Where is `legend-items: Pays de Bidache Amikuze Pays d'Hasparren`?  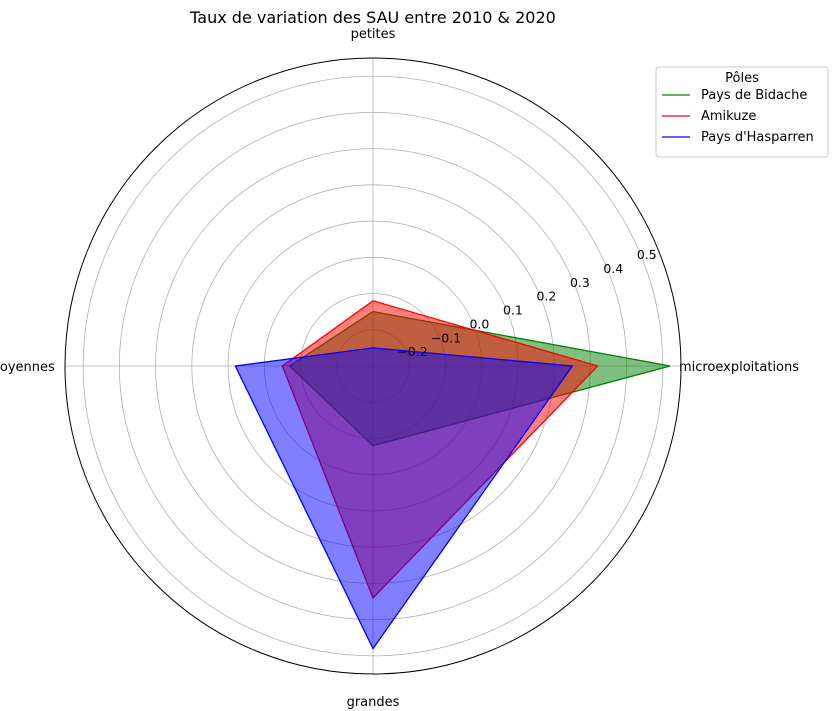 legend-items: Pays de Bidache Amikuze Pays d'Hasparren is located at coordinates (738, 116).